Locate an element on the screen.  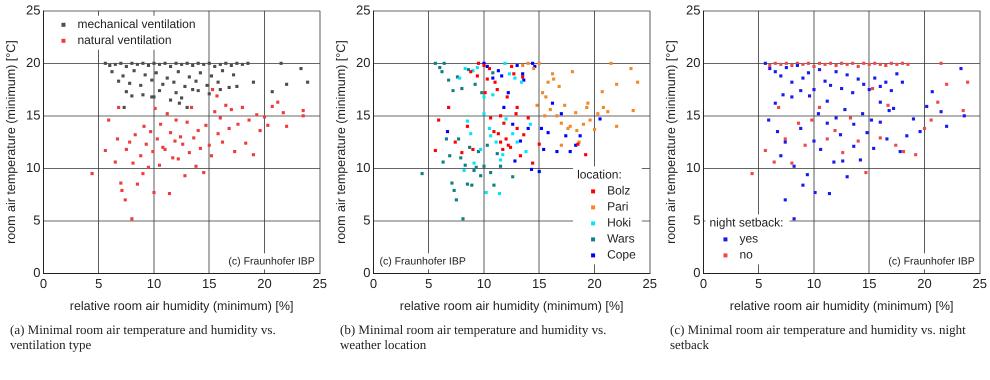
y-tick-label: 5 is located at coordinates (366, 220).